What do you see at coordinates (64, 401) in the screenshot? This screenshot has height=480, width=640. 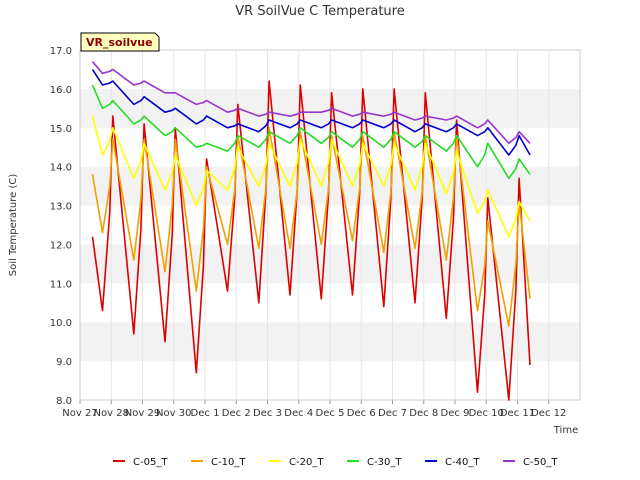 I see `y-tick-label: 8.0` at bounding box center [64, 401].